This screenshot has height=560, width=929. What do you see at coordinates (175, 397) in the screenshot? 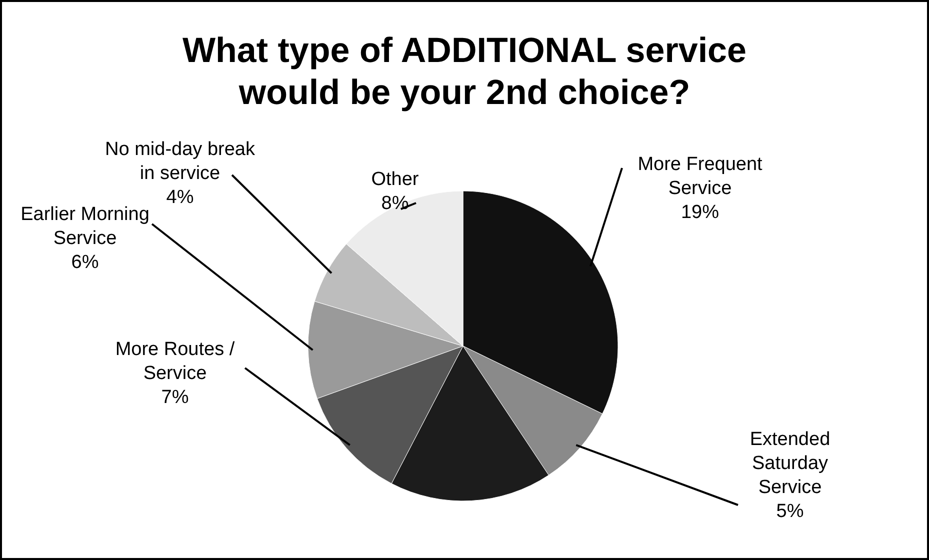
I see `data-label: 7%` at bounding box center [175, 397].